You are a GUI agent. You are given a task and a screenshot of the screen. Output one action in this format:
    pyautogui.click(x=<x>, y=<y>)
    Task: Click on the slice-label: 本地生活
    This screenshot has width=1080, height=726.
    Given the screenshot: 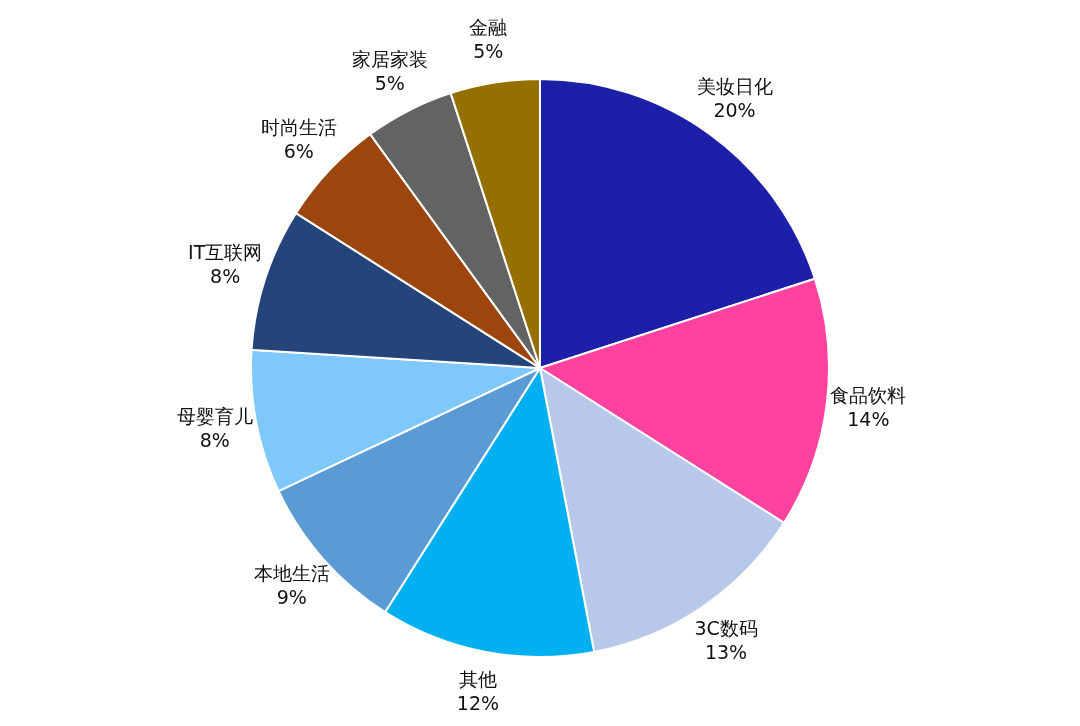 What is the action you would take?
    pyautogui.click(x=291, y=572)
    